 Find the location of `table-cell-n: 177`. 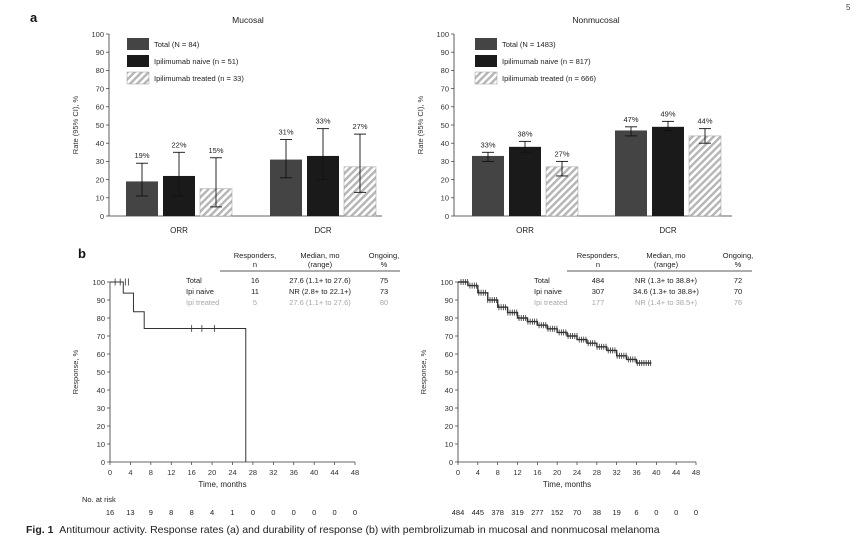

table-cell-n: 177 is located at coordinates (598, 302).